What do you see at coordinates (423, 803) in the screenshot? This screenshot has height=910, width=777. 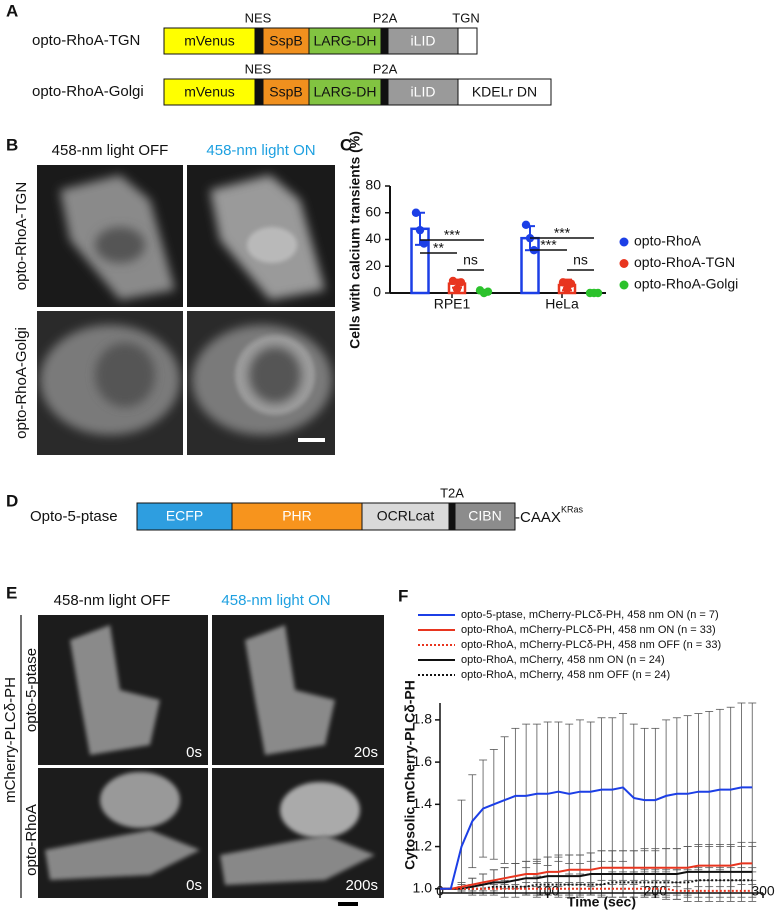 I see `y-tick-label: 1.4` at bounding box center [423, 803].